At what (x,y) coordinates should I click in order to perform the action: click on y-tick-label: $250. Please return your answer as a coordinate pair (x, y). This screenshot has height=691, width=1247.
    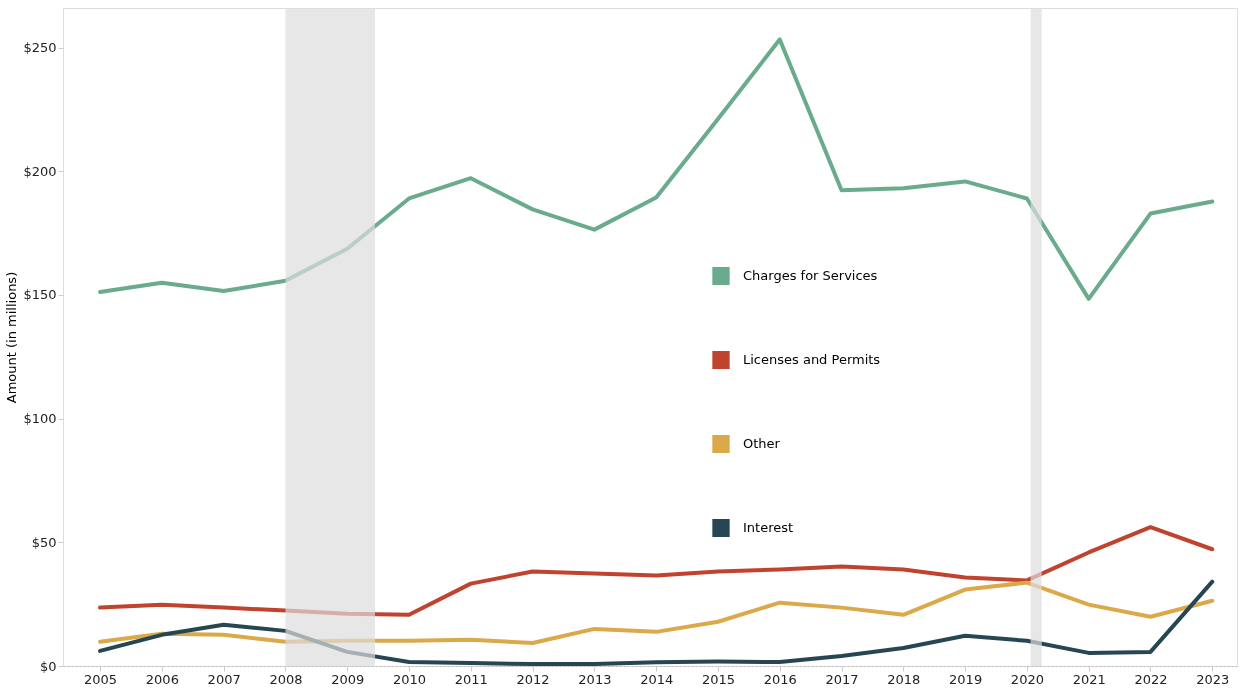
    Looking at the image, I should click on (40, 48).